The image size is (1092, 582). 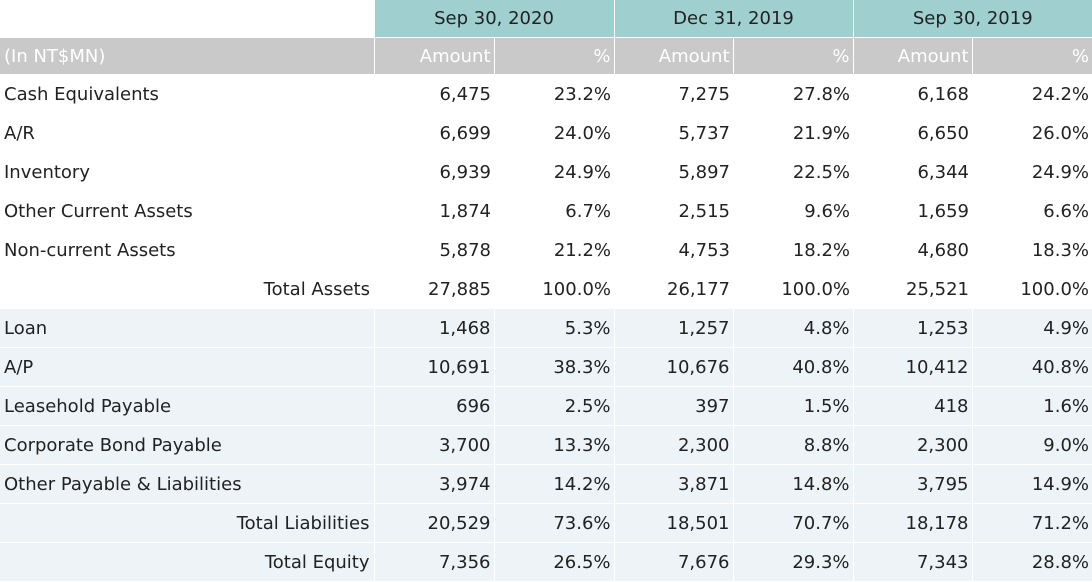 I want to click on row-label: A/P, so click(x=187, y=367).